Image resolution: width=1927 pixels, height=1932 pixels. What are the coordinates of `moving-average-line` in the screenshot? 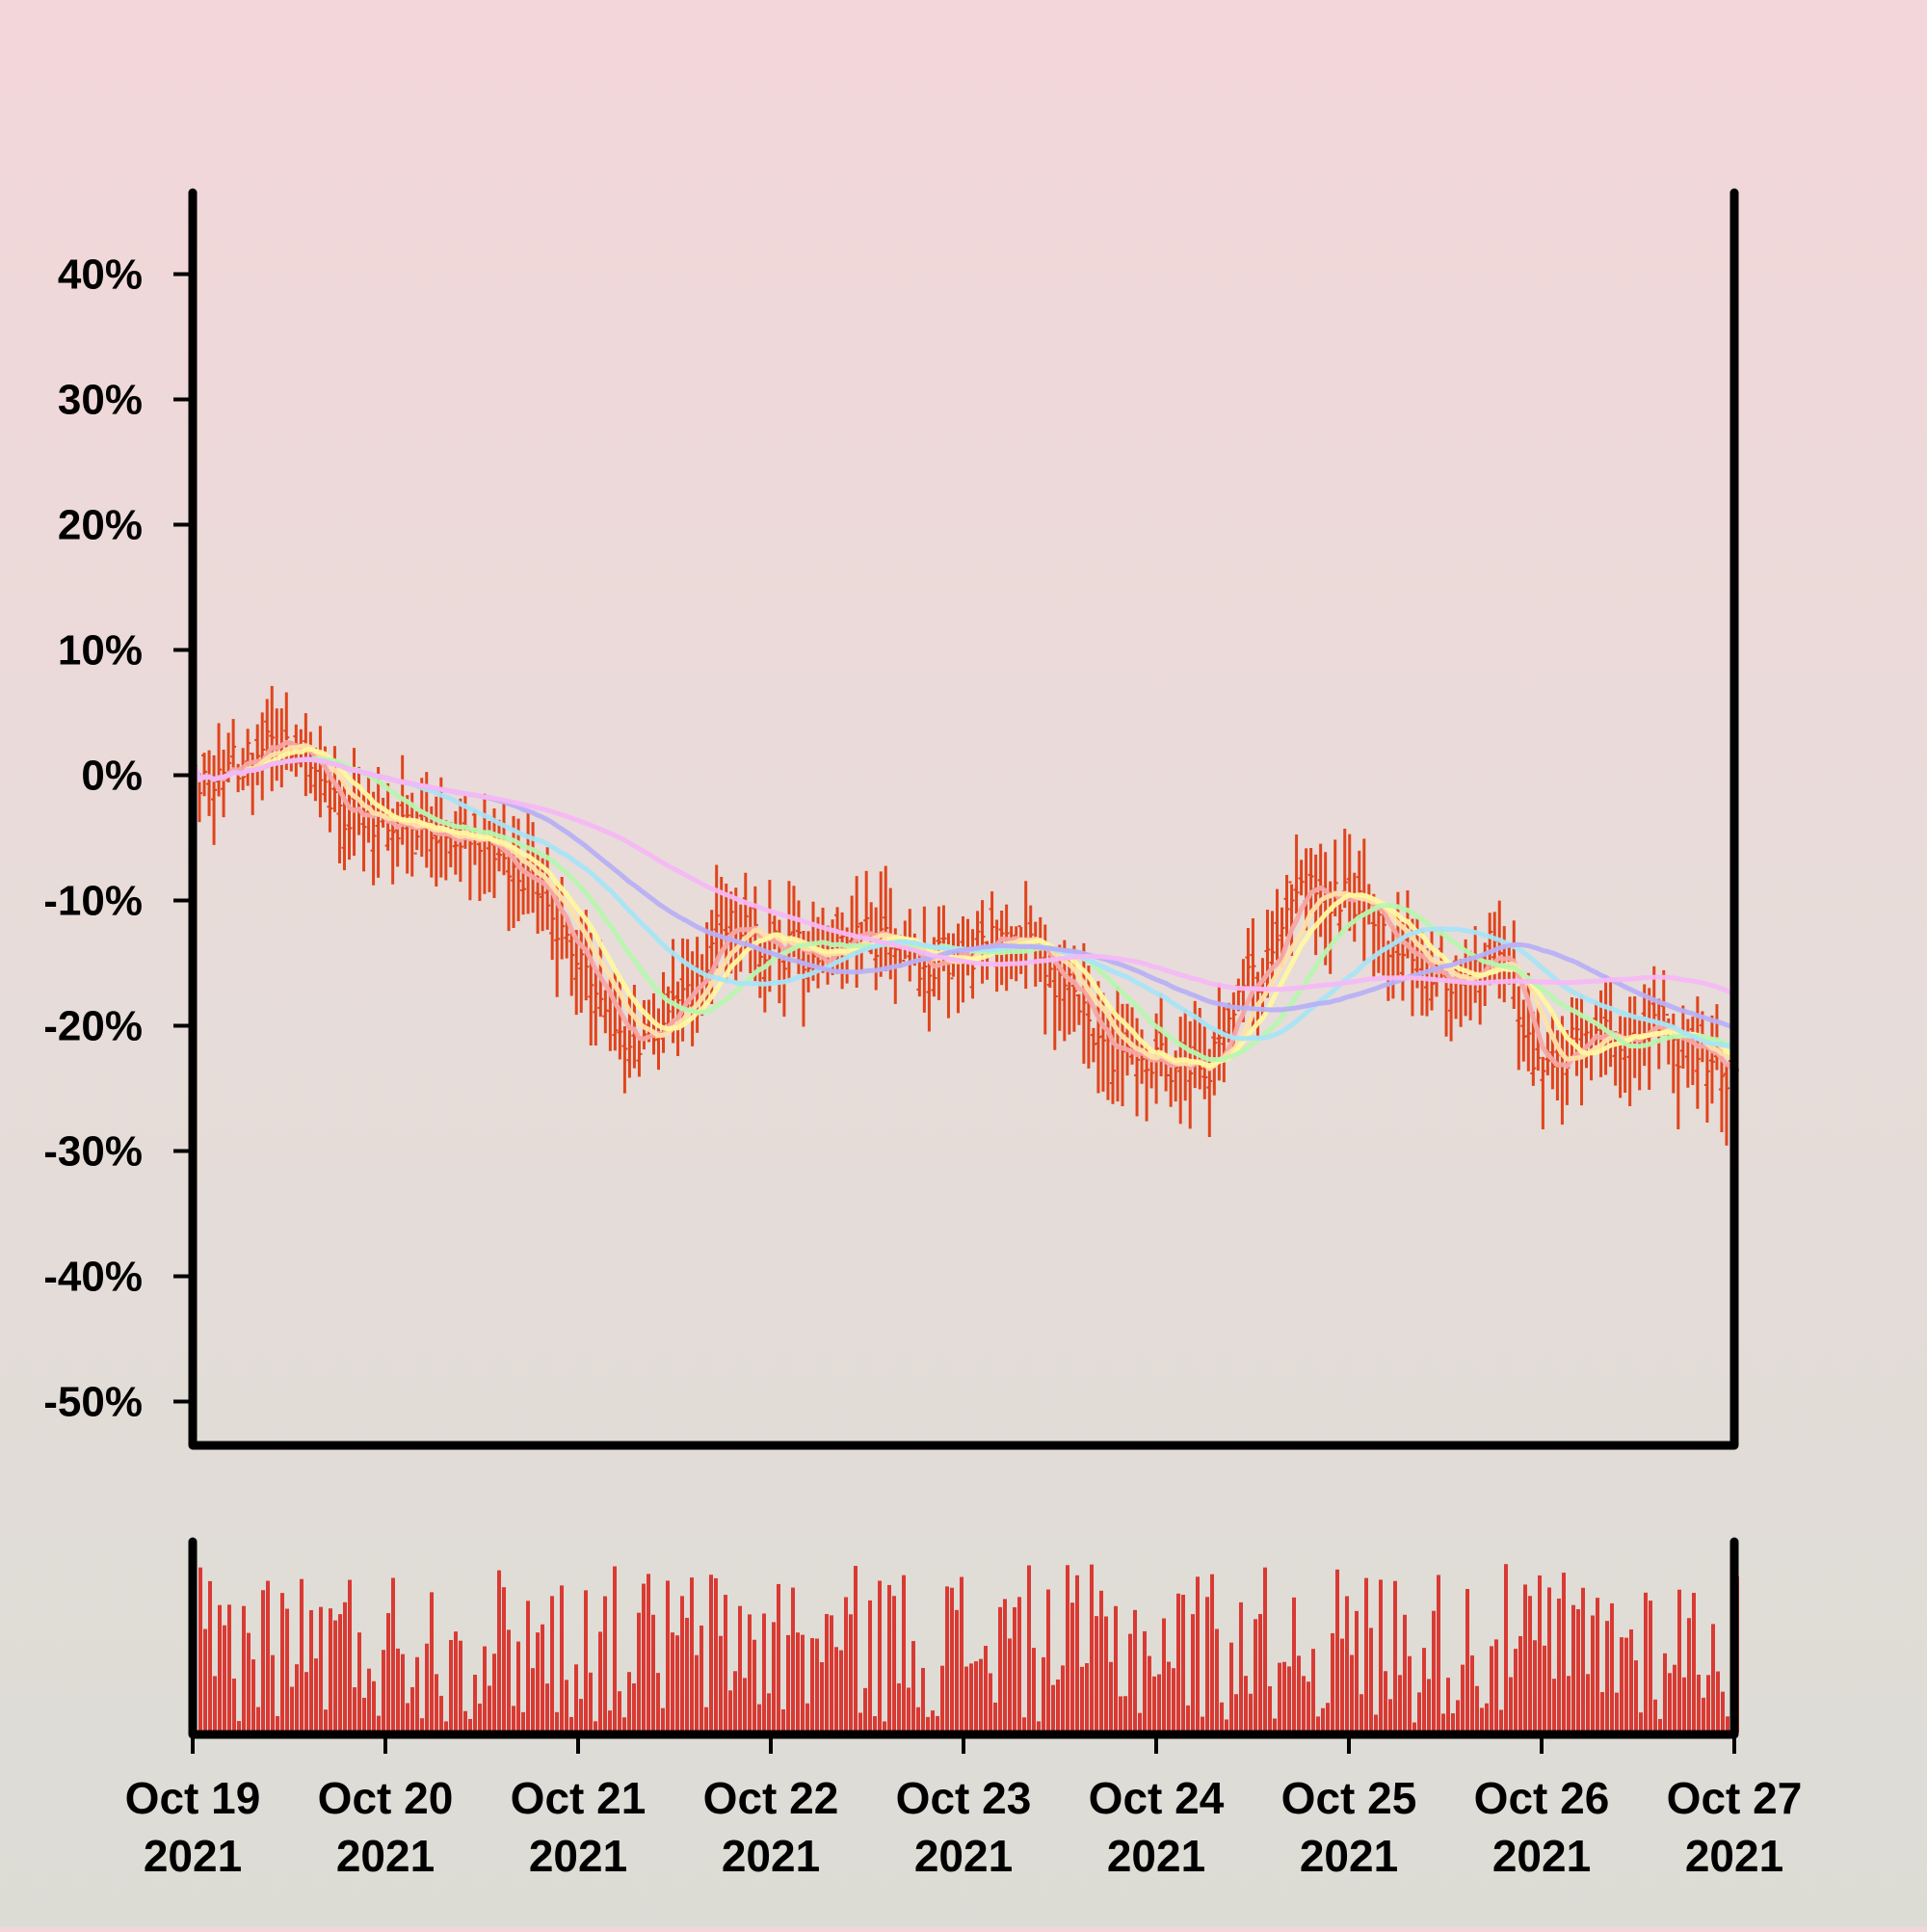 It's located at (965, 876).